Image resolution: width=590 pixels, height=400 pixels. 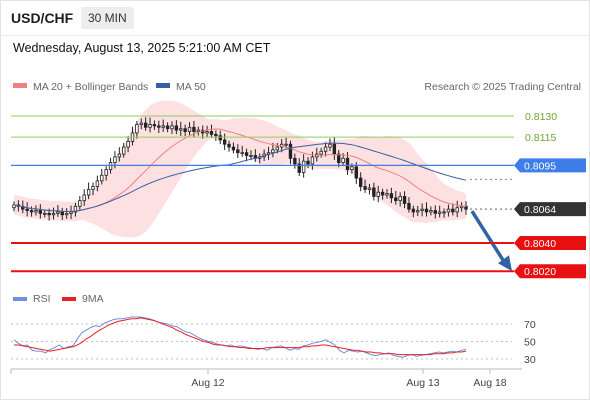 I want to click on rsi-line, so click(x=240, y=337).